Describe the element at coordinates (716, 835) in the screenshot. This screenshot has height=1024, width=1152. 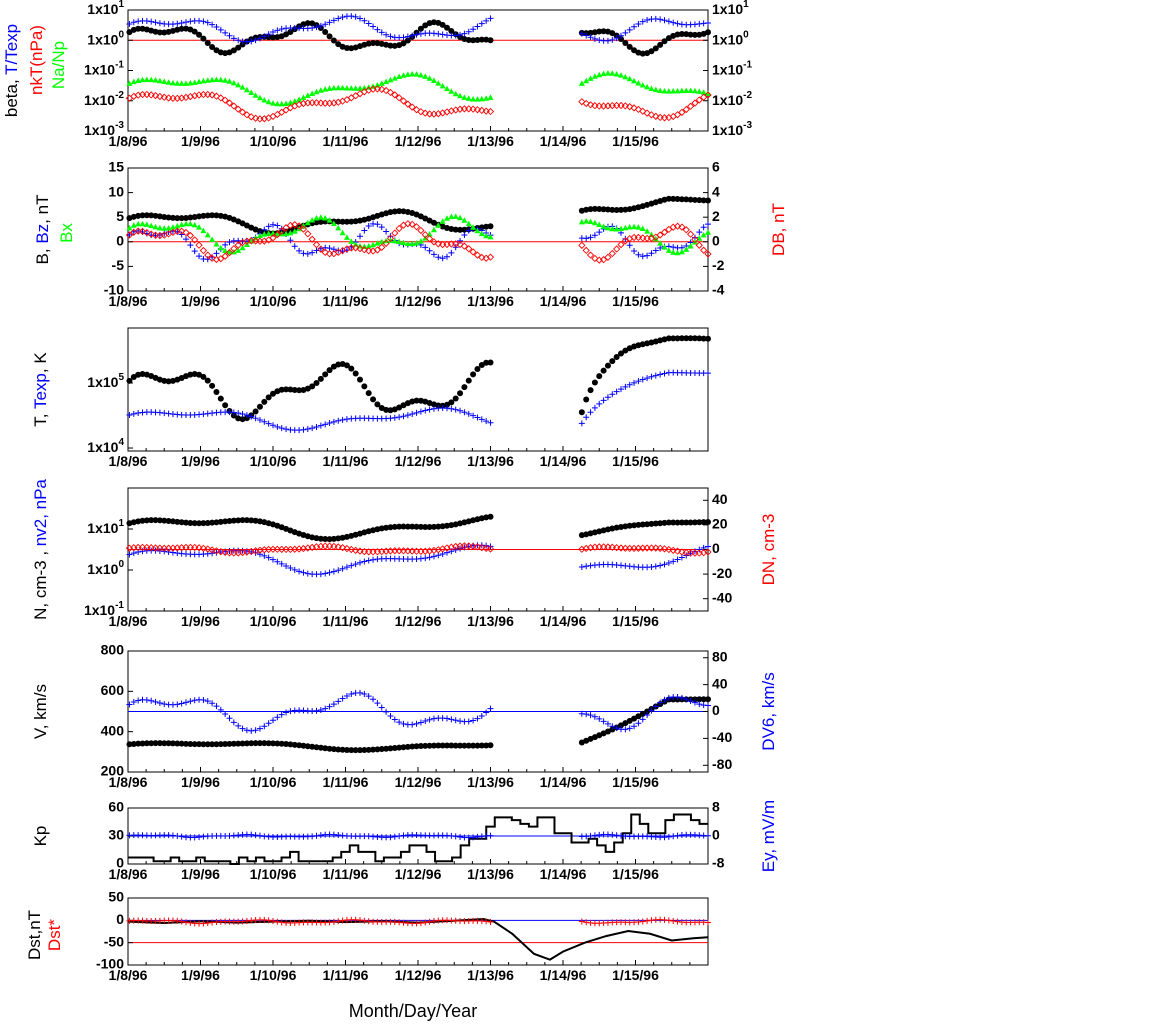
I see `y2-tick-label: 0` at that location.